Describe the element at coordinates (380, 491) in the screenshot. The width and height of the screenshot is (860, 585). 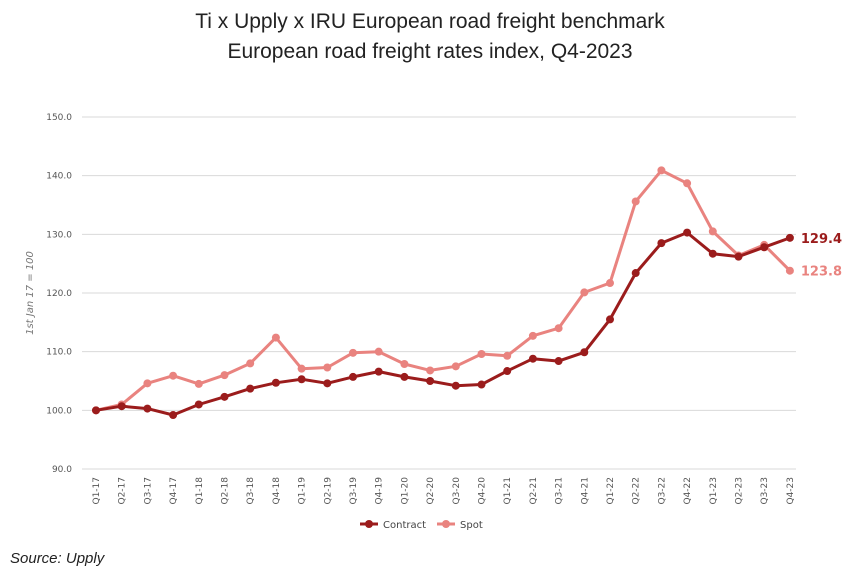
I see `x-tick-label: Q4-19` at that location.